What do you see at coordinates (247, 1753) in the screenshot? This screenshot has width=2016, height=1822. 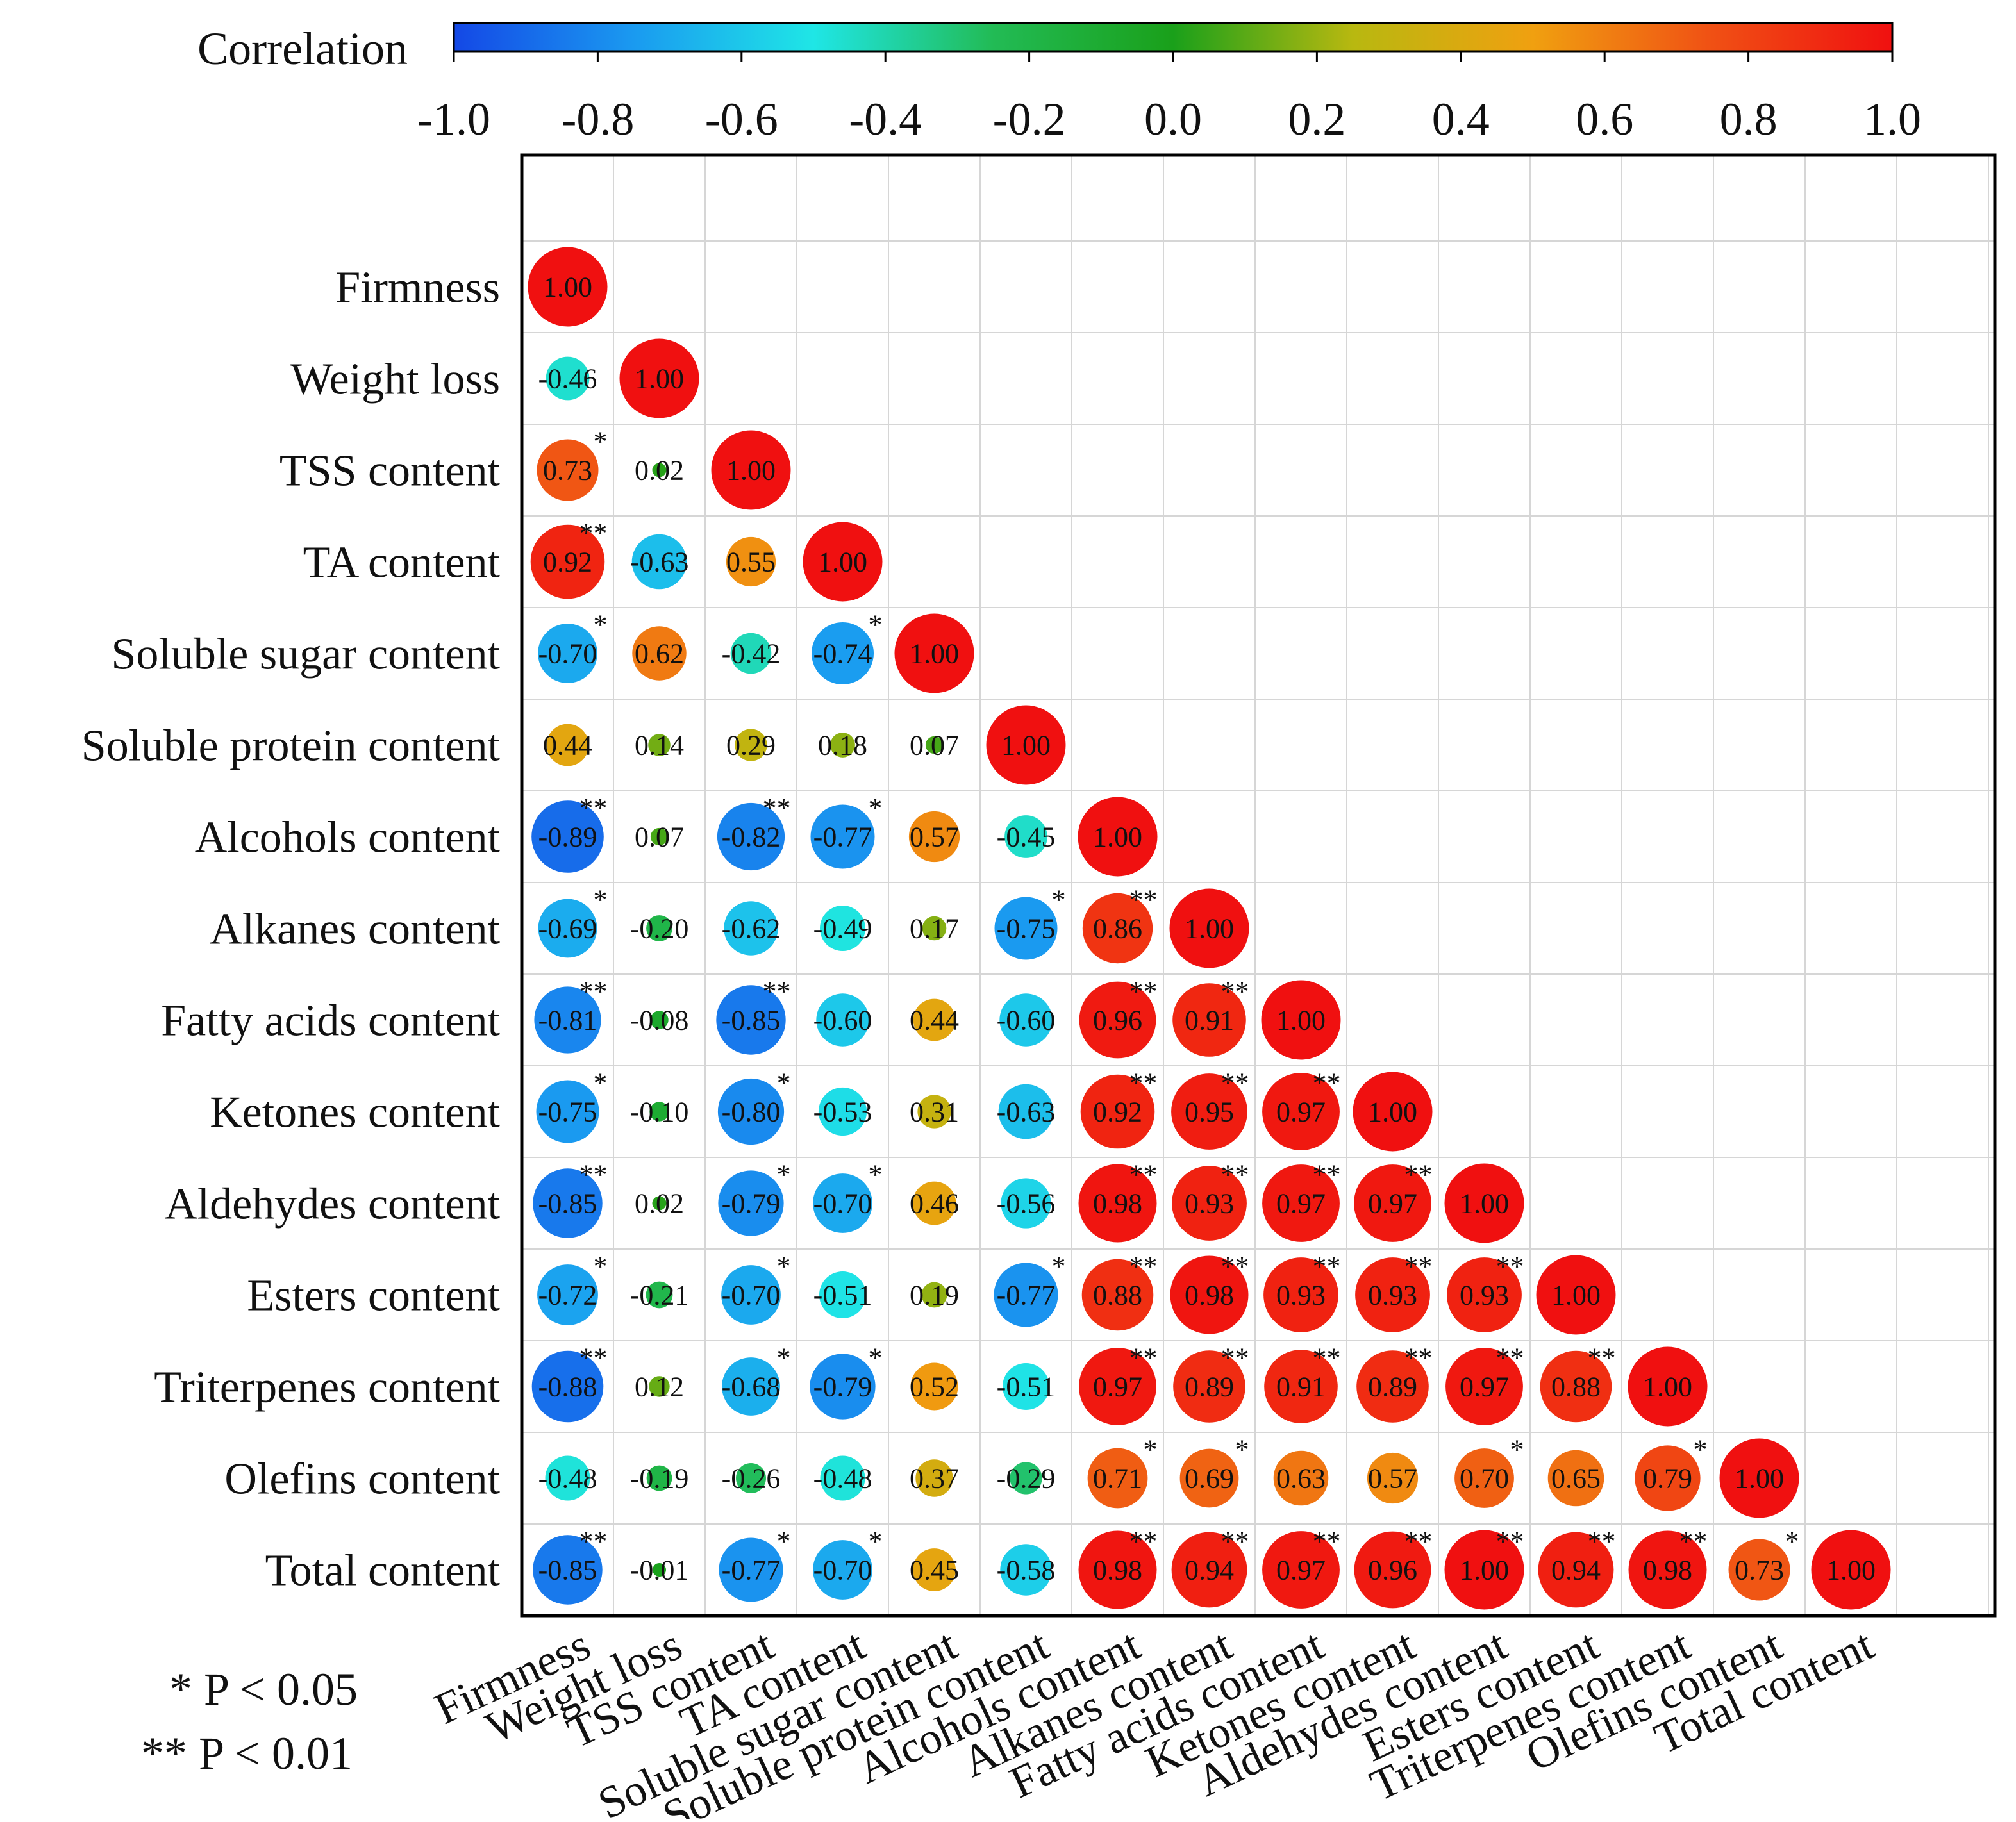 I see `legend-p01: ** P < 0.01` at bounding box center [247, 1753].